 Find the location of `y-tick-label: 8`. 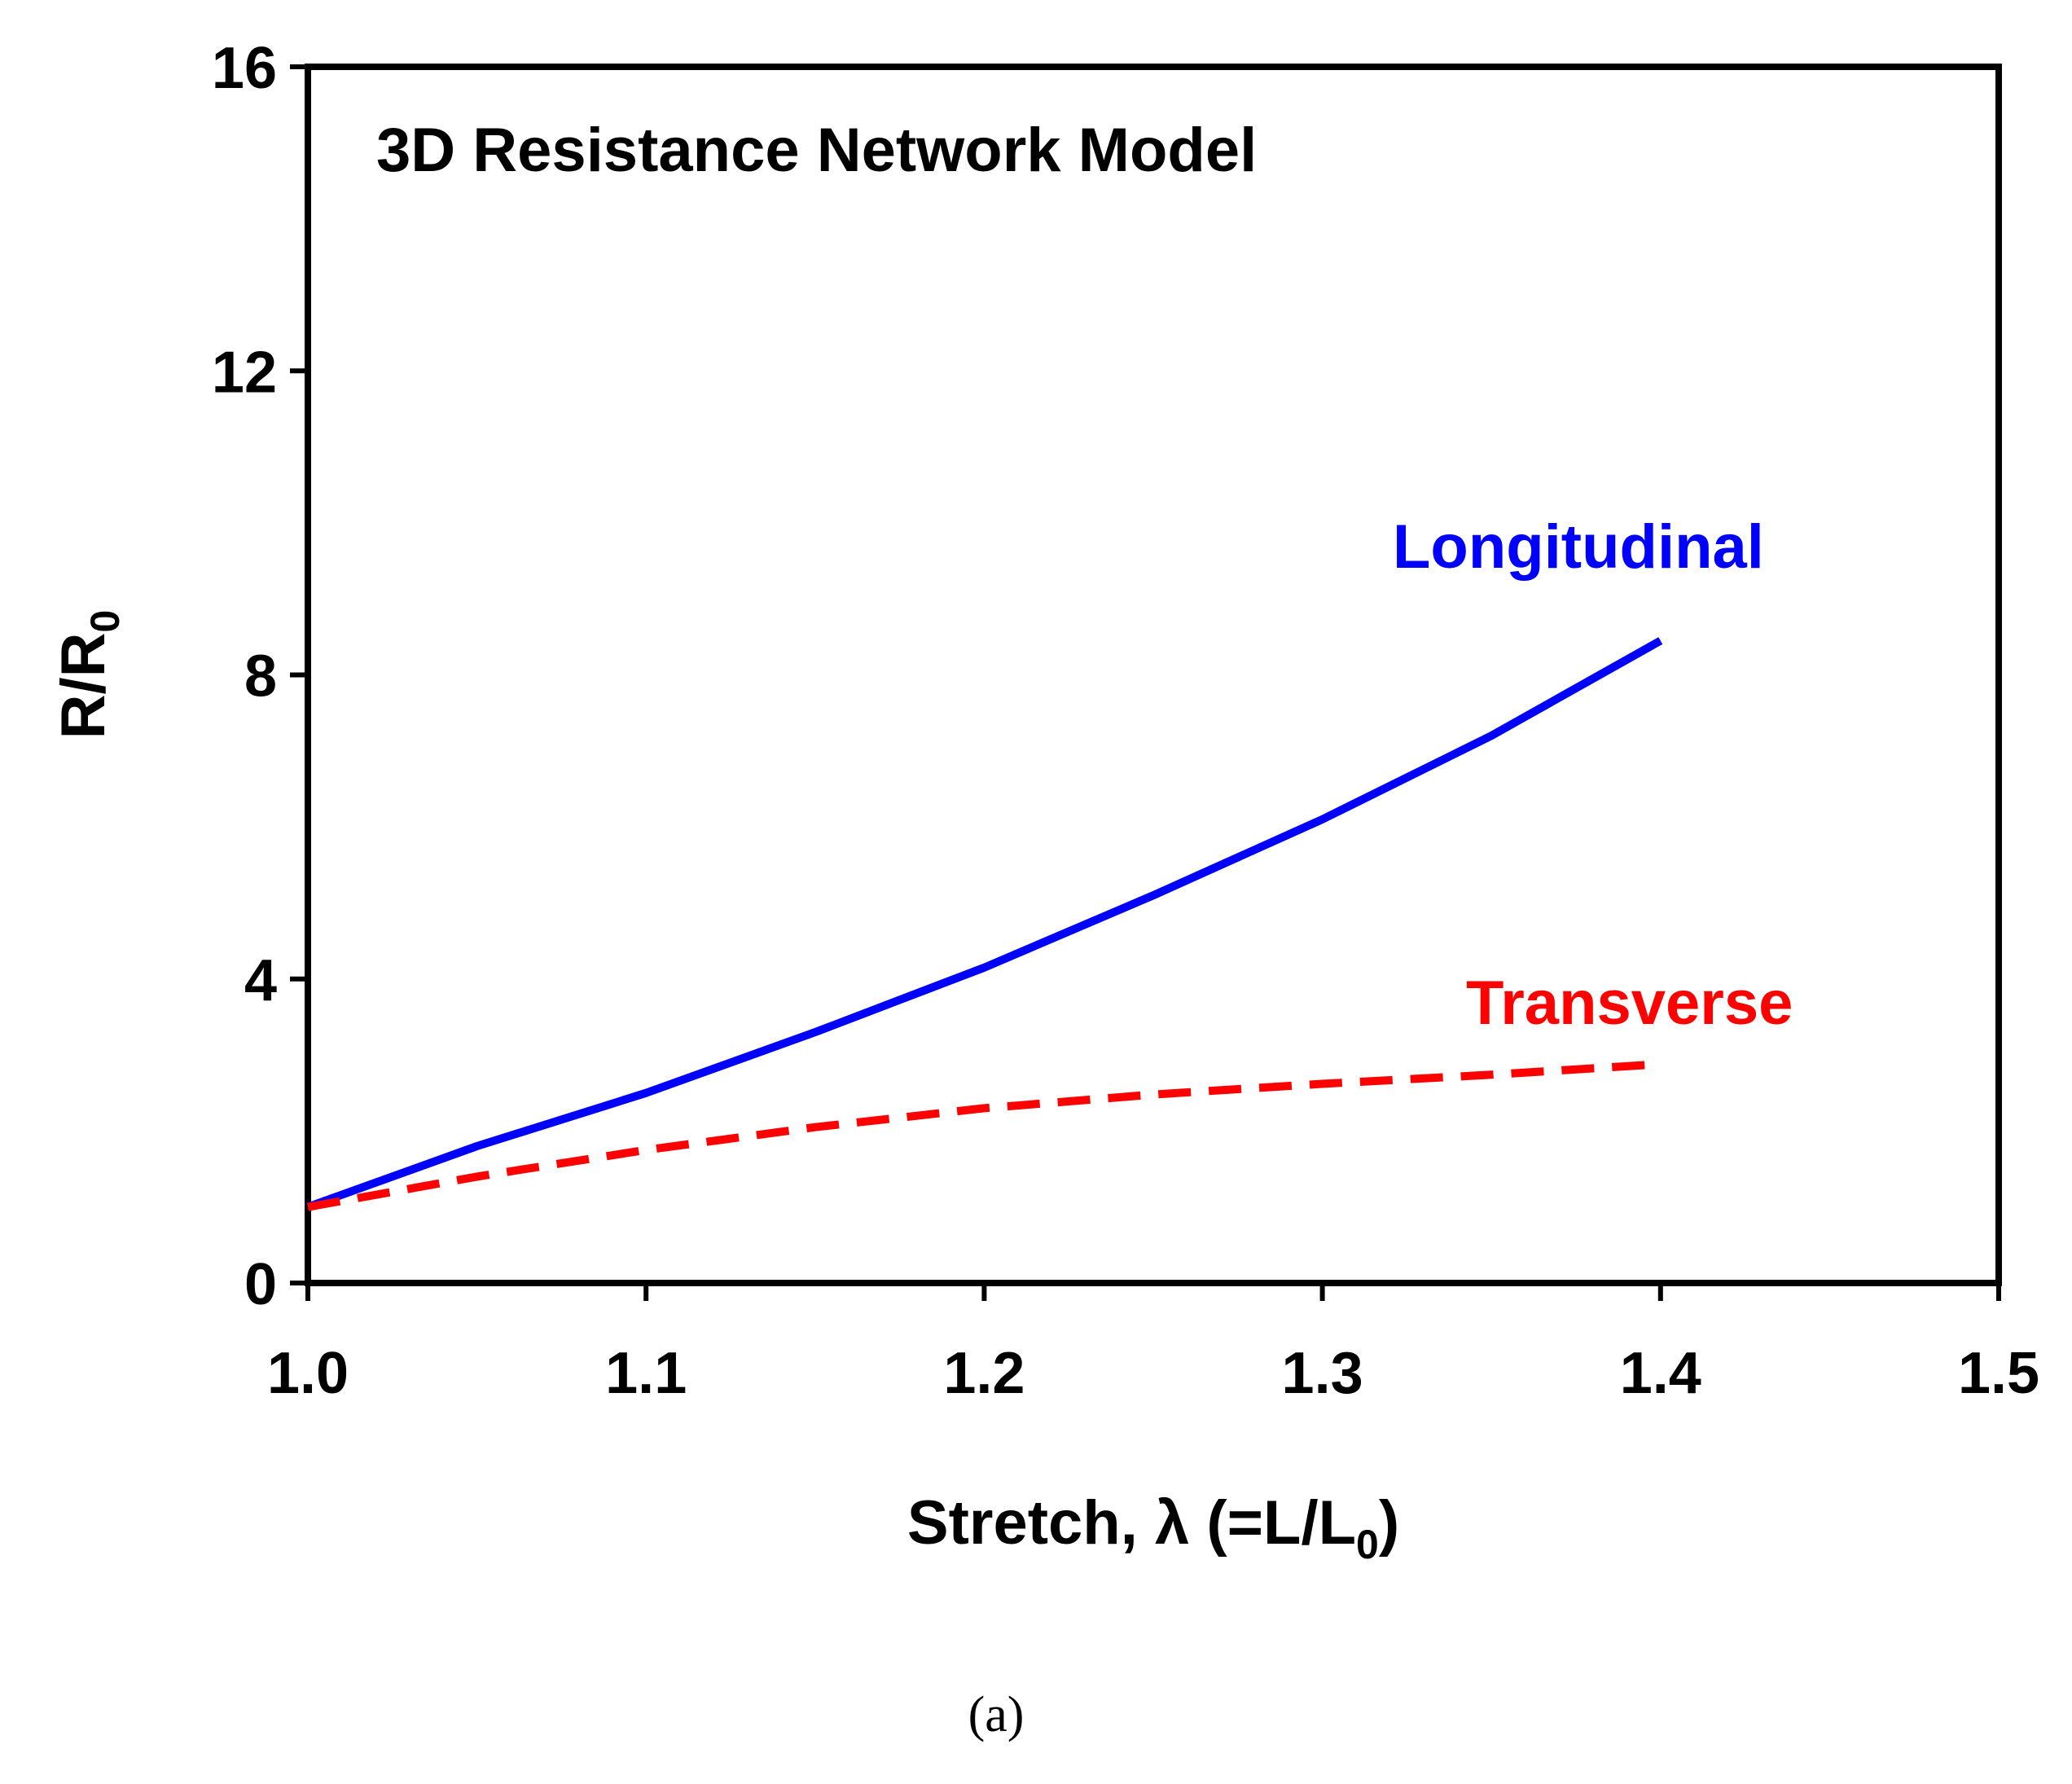

y-tick-label: 8 is located at coordinates (260, 677).